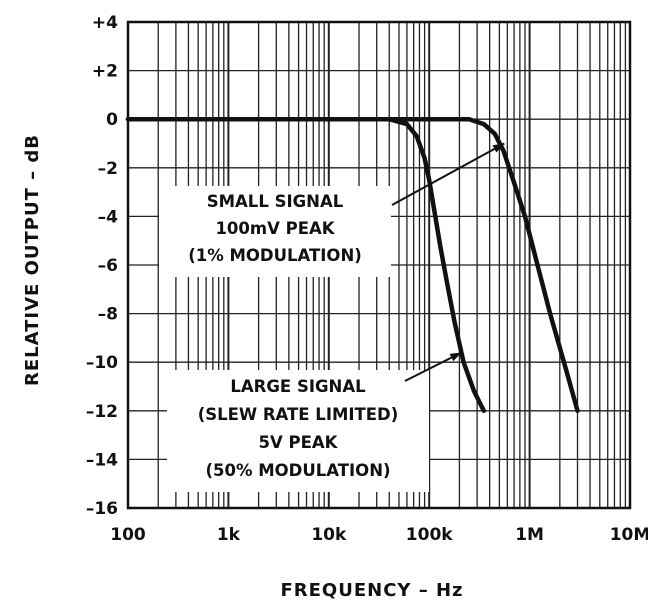 The height and width of the screenshot is (610, 648). What do you see at coordinates (102, 460) in the screenshot?
I see `y-tick-label: –14` at bounding box center [102, 460].